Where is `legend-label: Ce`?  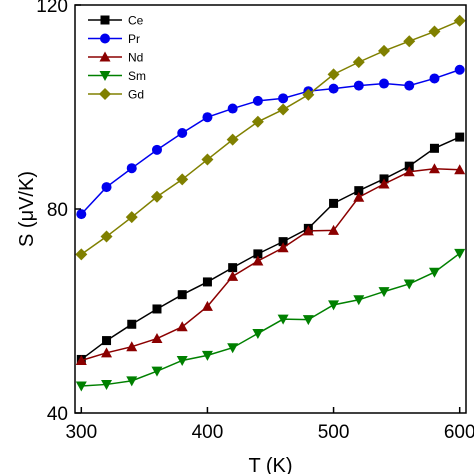
legend-label: Ce is located at coordinates (136, 21).